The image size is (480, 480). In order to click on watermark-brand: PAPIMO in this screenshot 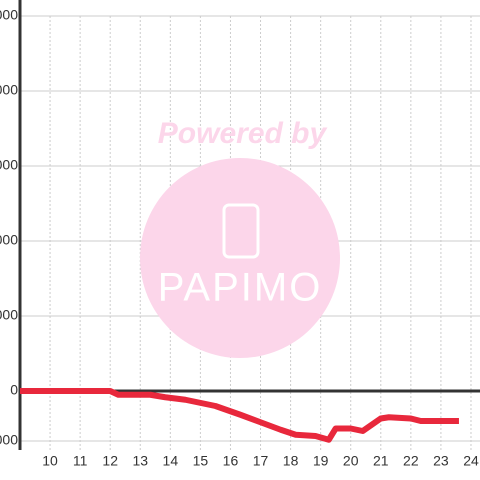, I will do `click(240, 288)`.